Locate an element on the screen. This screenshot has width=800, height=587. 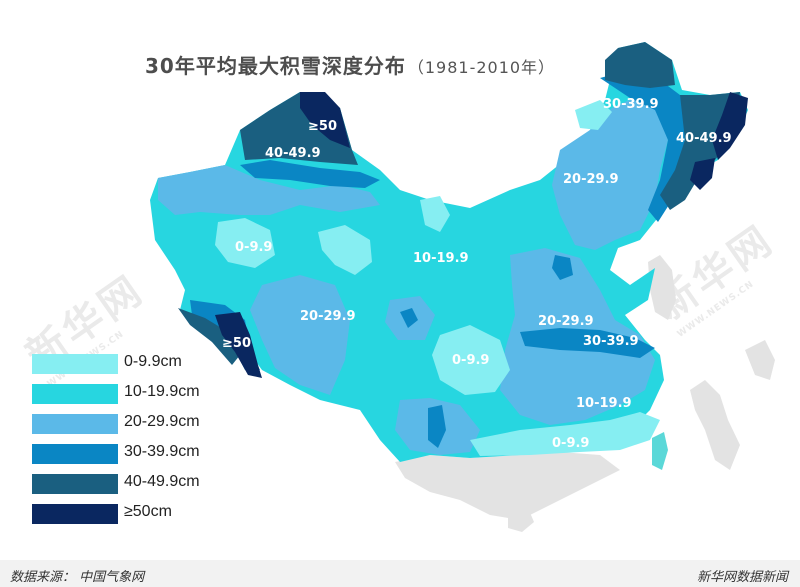
zone-50-ne2 is located at coordinates (702, 174).